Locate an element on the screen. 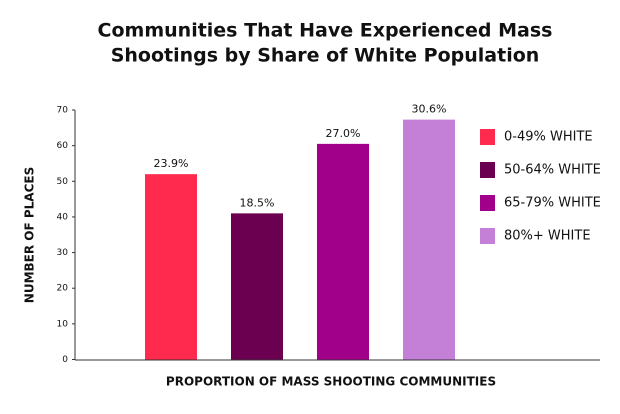 Image resolution: width=620 pixels, height=414 pixels. y-axis-title: NUMBER OF PLACES is located at coordinates (30, 235).